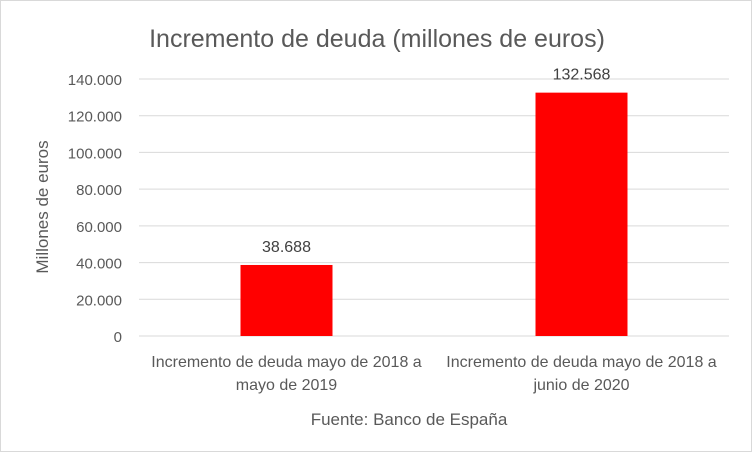  Describe the element at coordinates (95, 153) in the screenshot. I see `y-tick-label: 100.000` at that location.